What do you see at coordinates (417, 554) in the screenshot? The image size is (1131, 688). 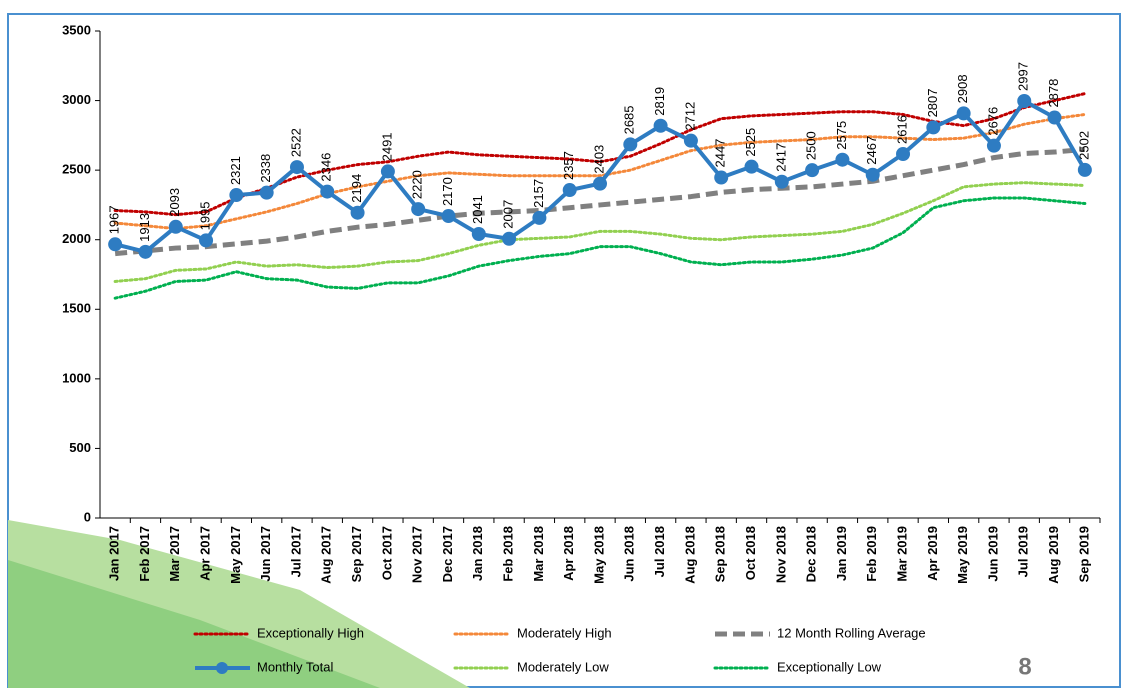 I see `x-tick-label: Nov 2017` at bounding box center [417, 554].